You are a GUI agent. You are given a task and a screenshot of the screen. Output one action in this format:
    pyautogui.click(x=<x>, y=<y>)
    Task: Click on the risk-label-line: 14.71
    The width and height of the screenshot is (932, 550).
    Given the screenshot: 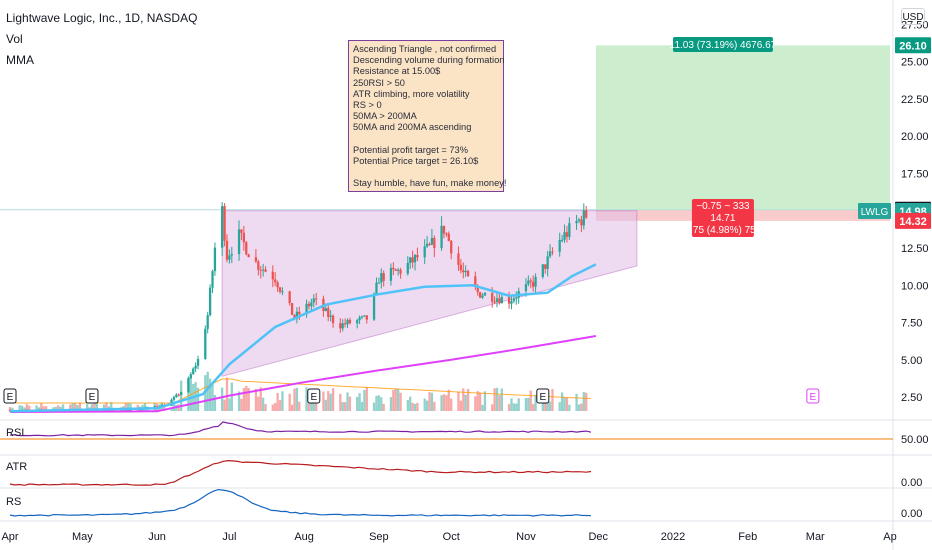 What is the action you would take?
    pyautogui.click(x=722, y=218)
    